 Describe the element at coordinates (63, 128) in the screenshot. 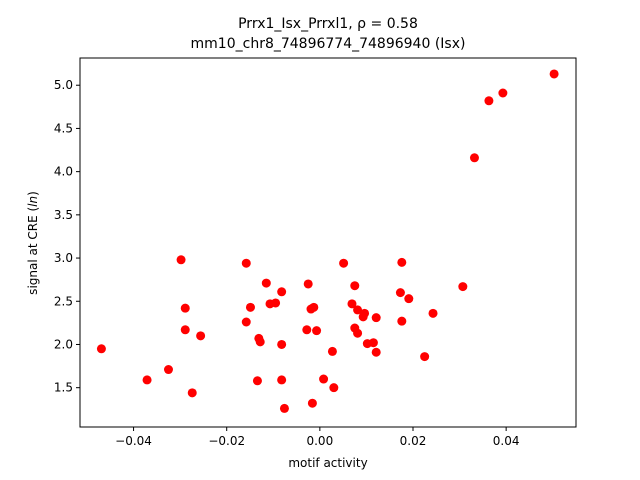

I see `y-tick-label: 4.5` at that location.